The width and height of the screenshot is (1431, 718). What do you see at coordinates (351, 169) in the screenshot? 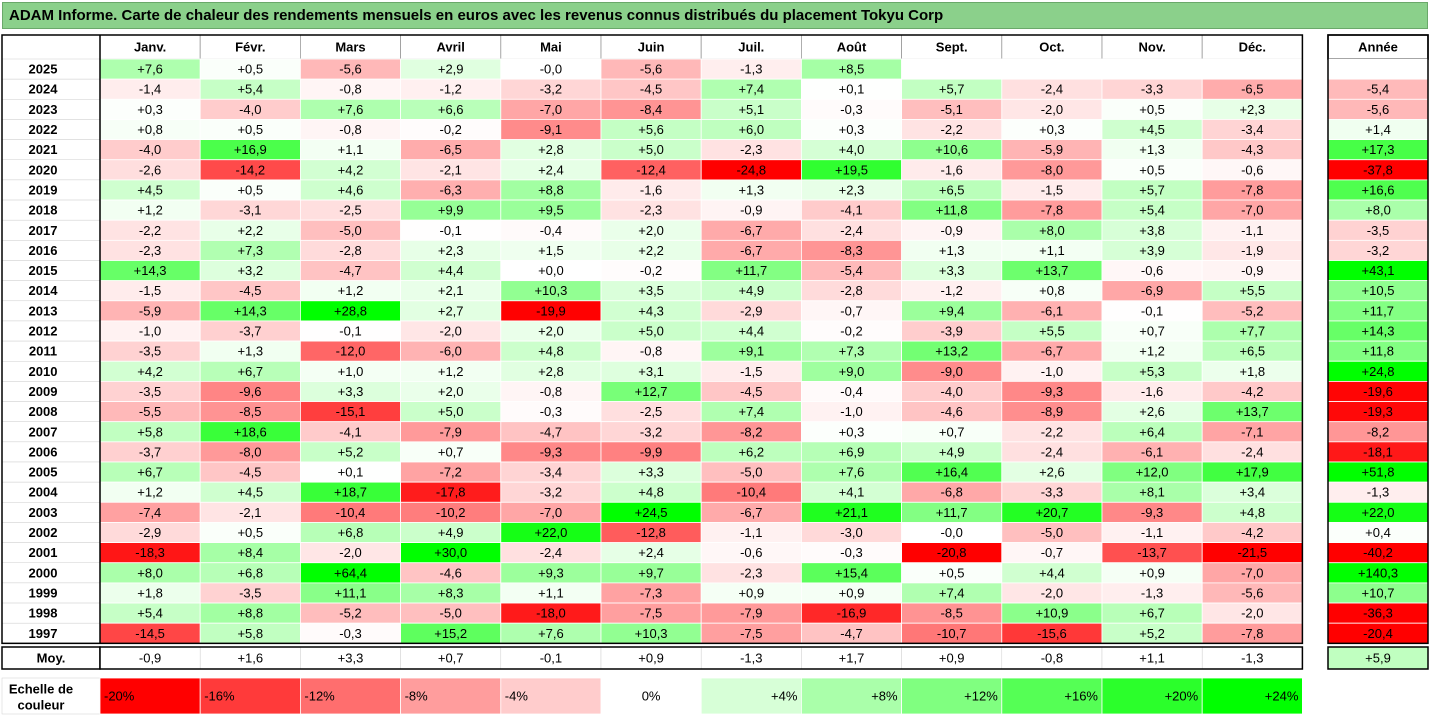
I see `heatmap-cell-value: +4,2` at bounding box center [351, 169].